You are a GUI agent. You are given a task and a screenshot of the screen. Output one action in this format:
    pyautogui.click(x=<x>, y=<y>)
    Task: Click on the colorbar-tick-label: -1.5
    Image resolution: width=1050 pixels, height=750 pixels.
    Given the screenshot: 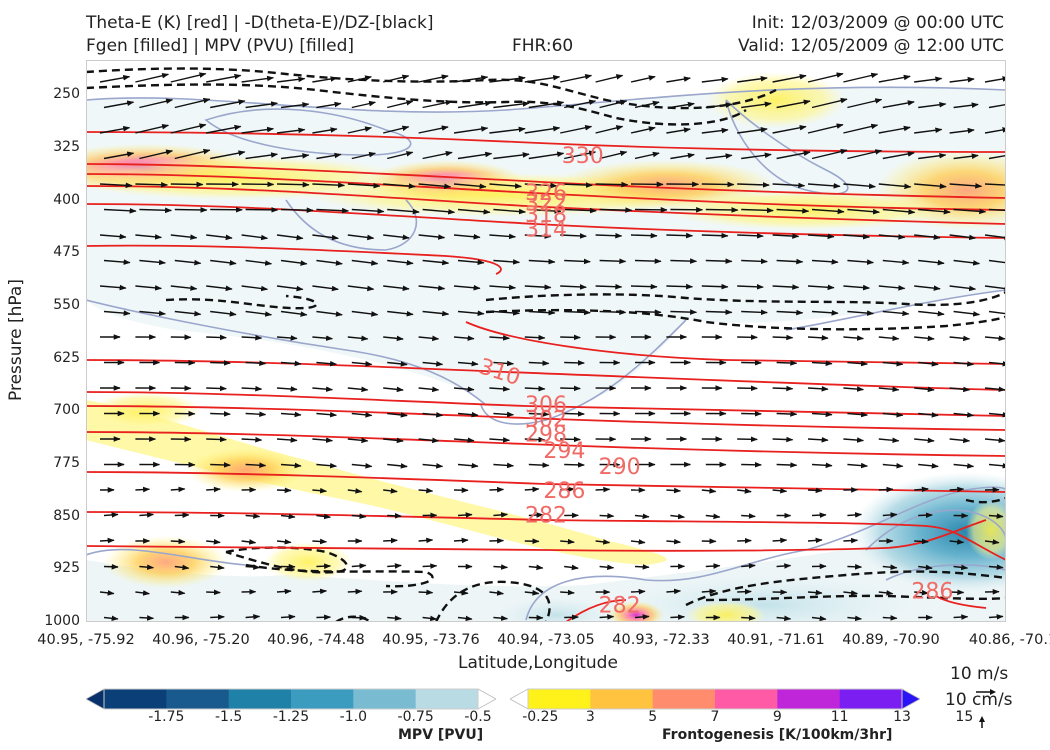 What is the action you would take?
    pyautogui.click(x=228, y=717)
    